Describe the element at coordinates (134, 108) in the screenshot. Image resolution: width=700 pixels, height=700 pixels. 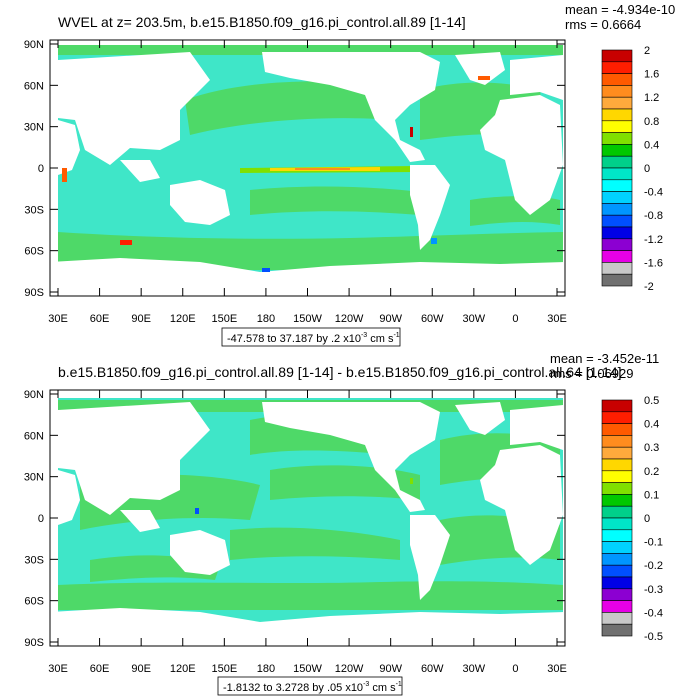
I see `panel-1-land-asia` at that location.